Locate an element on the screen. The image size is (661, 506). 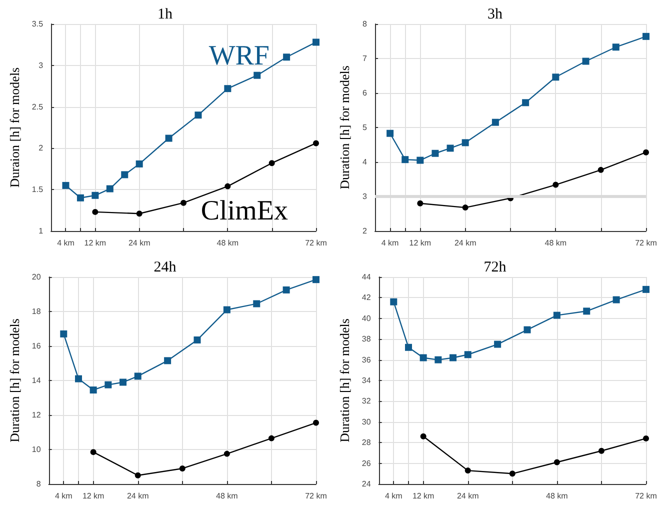
y-tick-label: 44 is located at coordinates (367, 277).